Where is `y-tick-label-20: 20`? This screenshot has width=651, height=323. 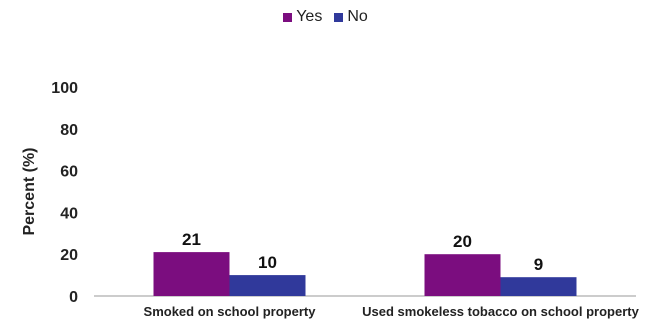 y-tick-label-20: 20 is located at coordinates (69, 255).